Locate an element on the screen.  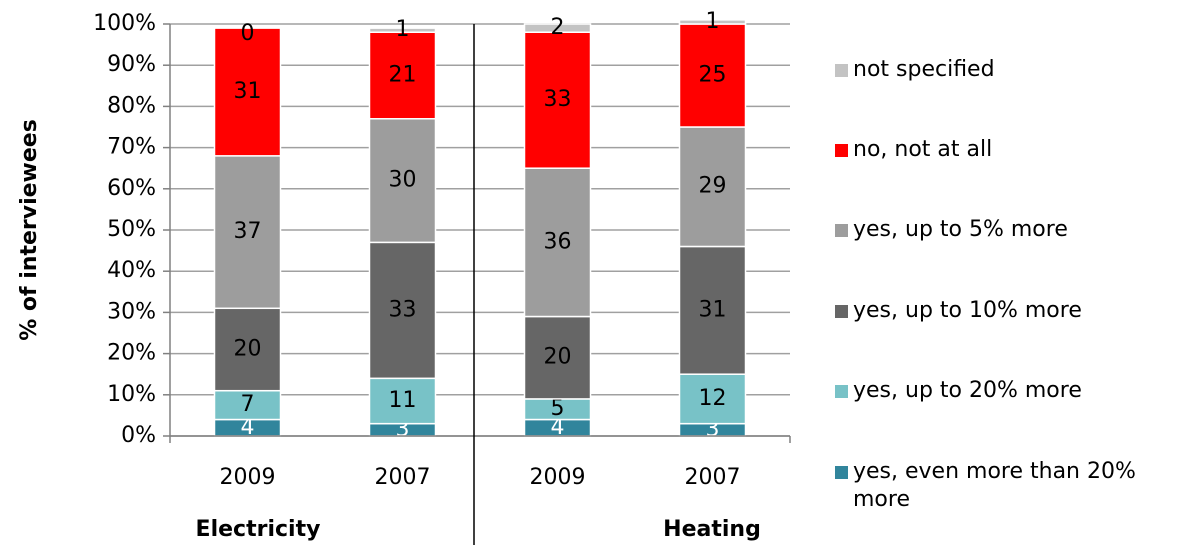
y-tick-label: 40% is located at coordinates (131, 270).